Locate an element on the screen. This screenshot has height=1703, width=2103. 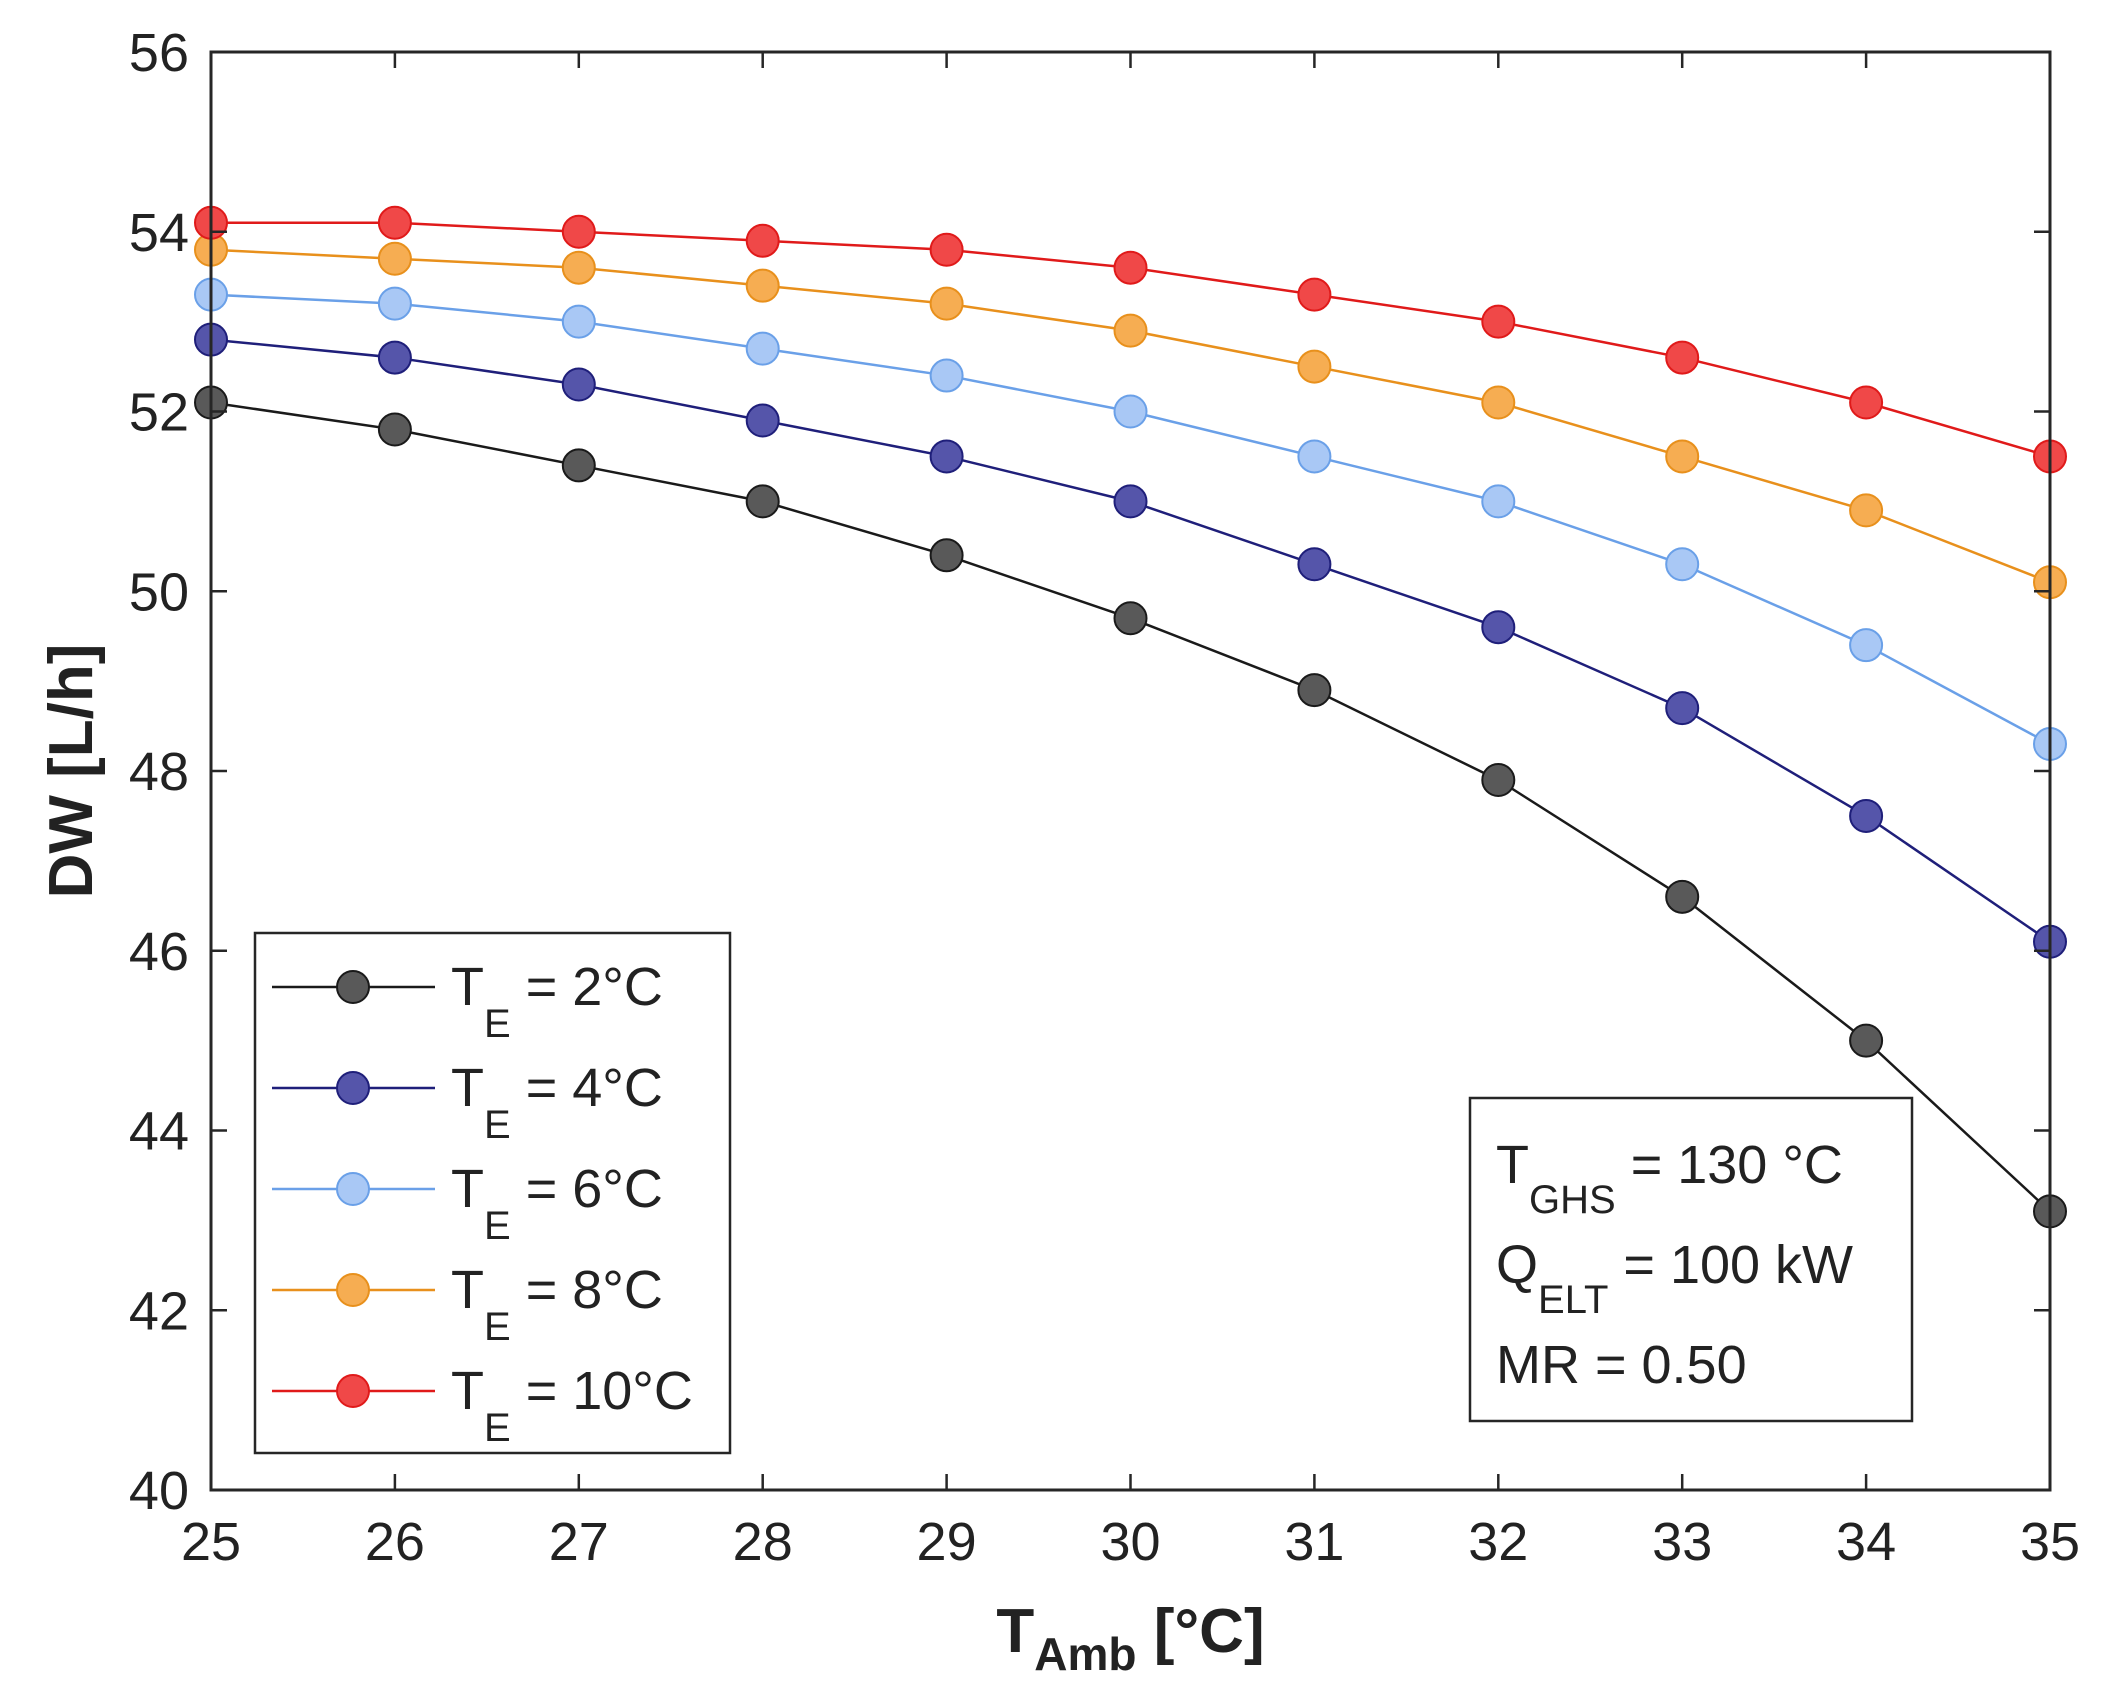
x-axis-title: TAmb [°C] is located at coordinates (1130, 1638).